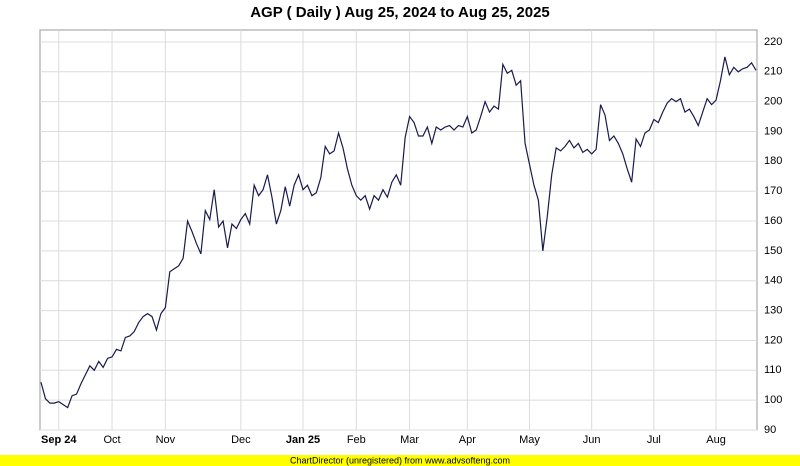 The width and height of the screenshot is (800, 466). I want to click on y-tick-label: 110, so click(773, 370).